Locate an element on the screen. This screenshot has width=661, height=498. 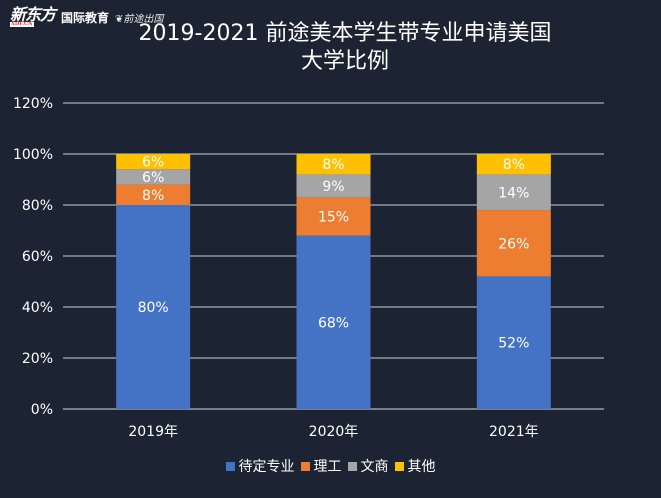
legend-label: 其他 is located at coordinates (421, 467).